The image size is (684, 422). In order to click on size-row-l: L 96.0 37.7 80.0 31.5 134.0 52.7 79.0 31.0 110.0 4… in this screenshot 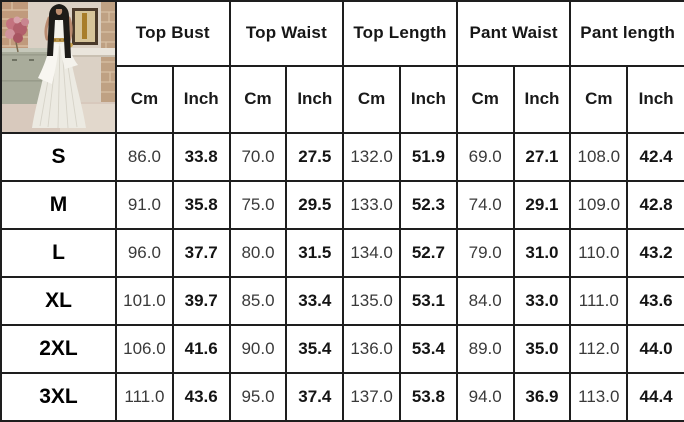, I will do `click(342, 253)`.